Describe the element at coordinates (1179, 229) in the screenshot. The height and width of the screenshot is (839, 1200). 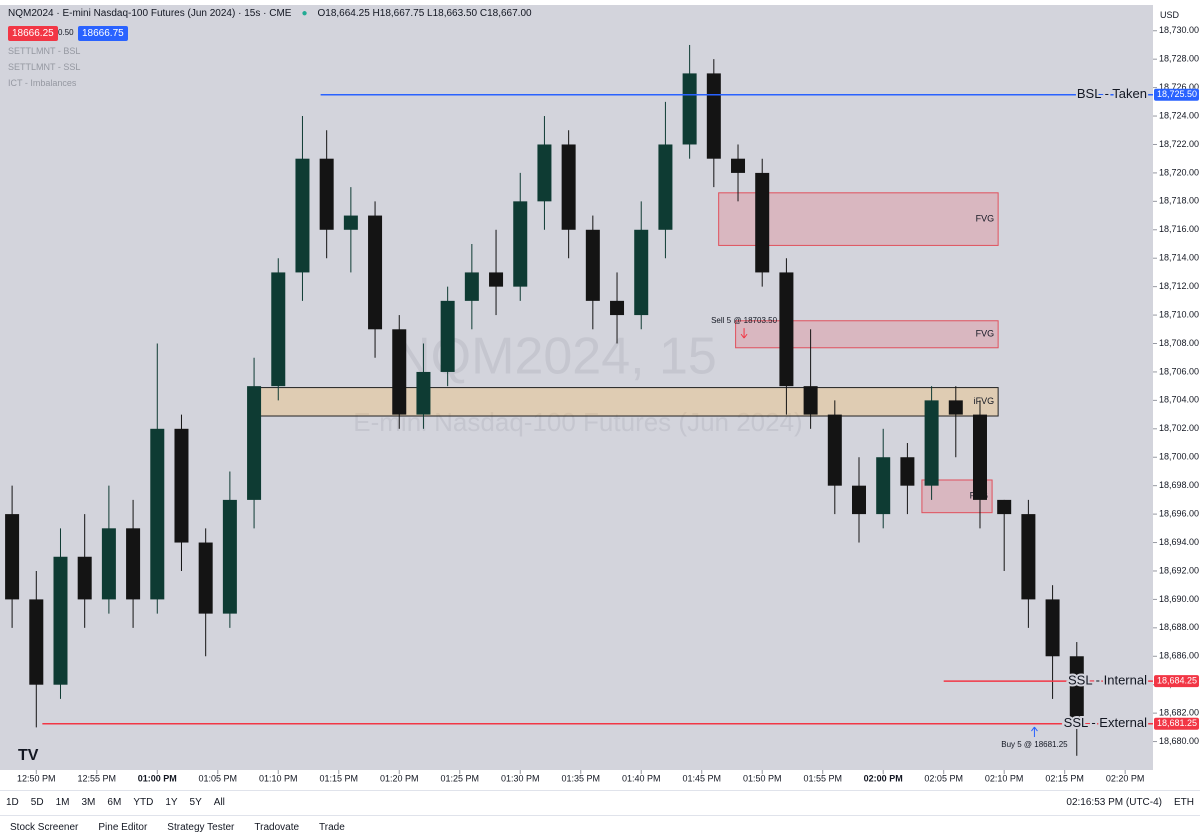
I see `y-tick-label: 18,716.00` at that location.